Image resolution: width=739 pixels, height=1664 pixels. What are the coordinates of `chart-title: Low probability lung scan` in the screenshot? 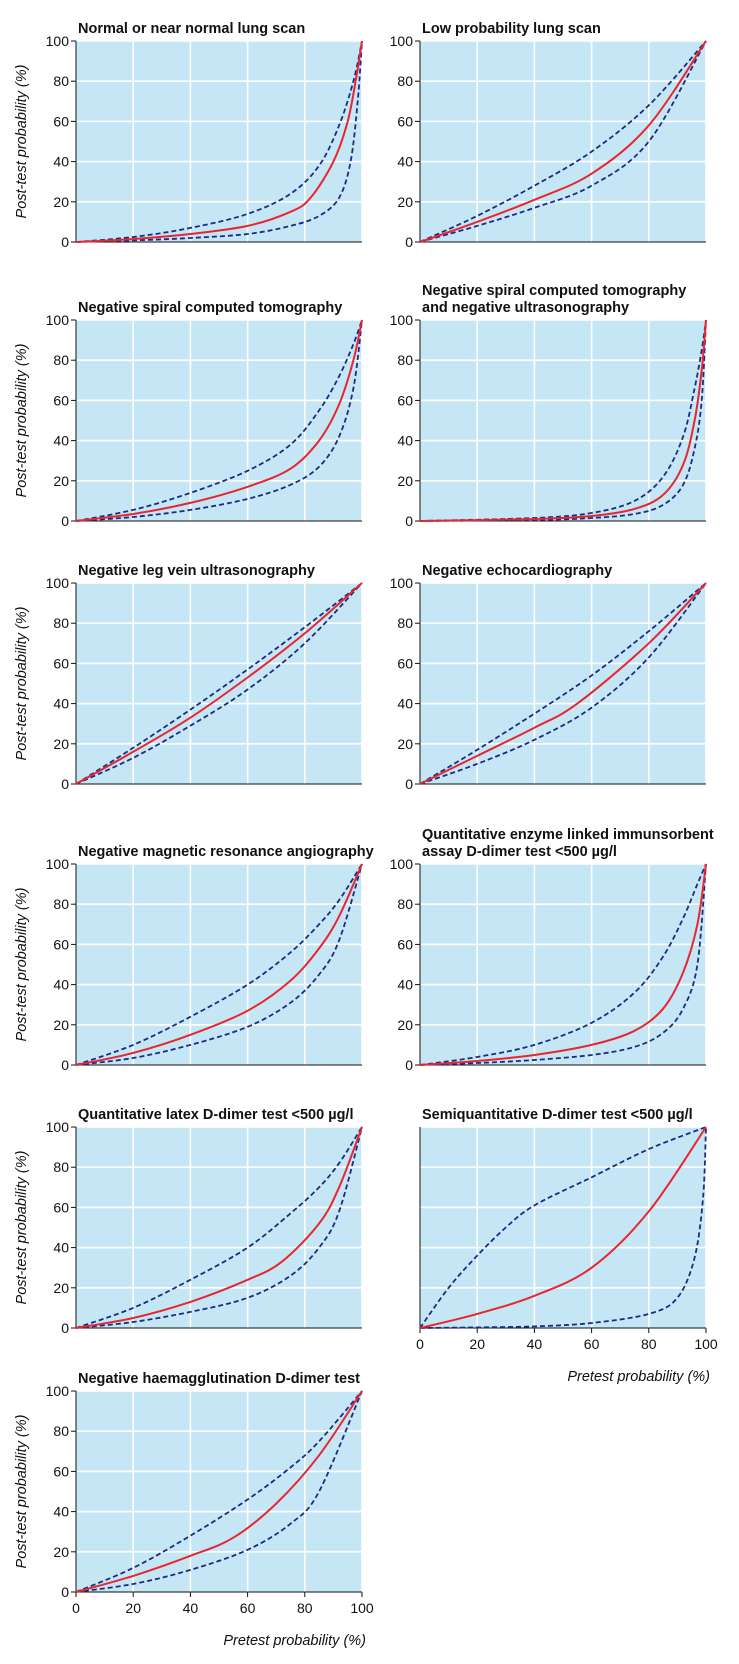 It's located at (511, 29).